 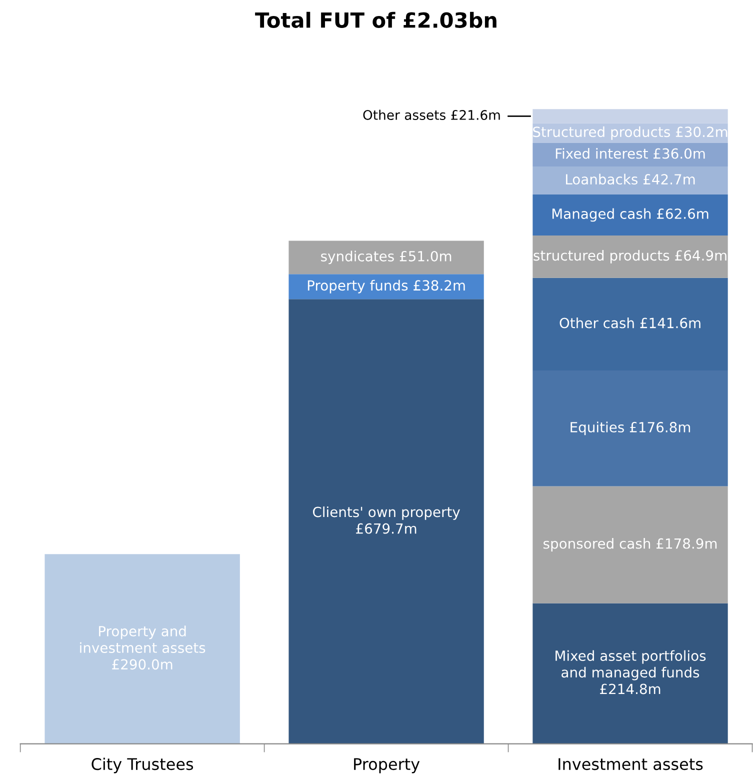 I want to click on text: Other cash £141.6m, so click(x=630, y=323).